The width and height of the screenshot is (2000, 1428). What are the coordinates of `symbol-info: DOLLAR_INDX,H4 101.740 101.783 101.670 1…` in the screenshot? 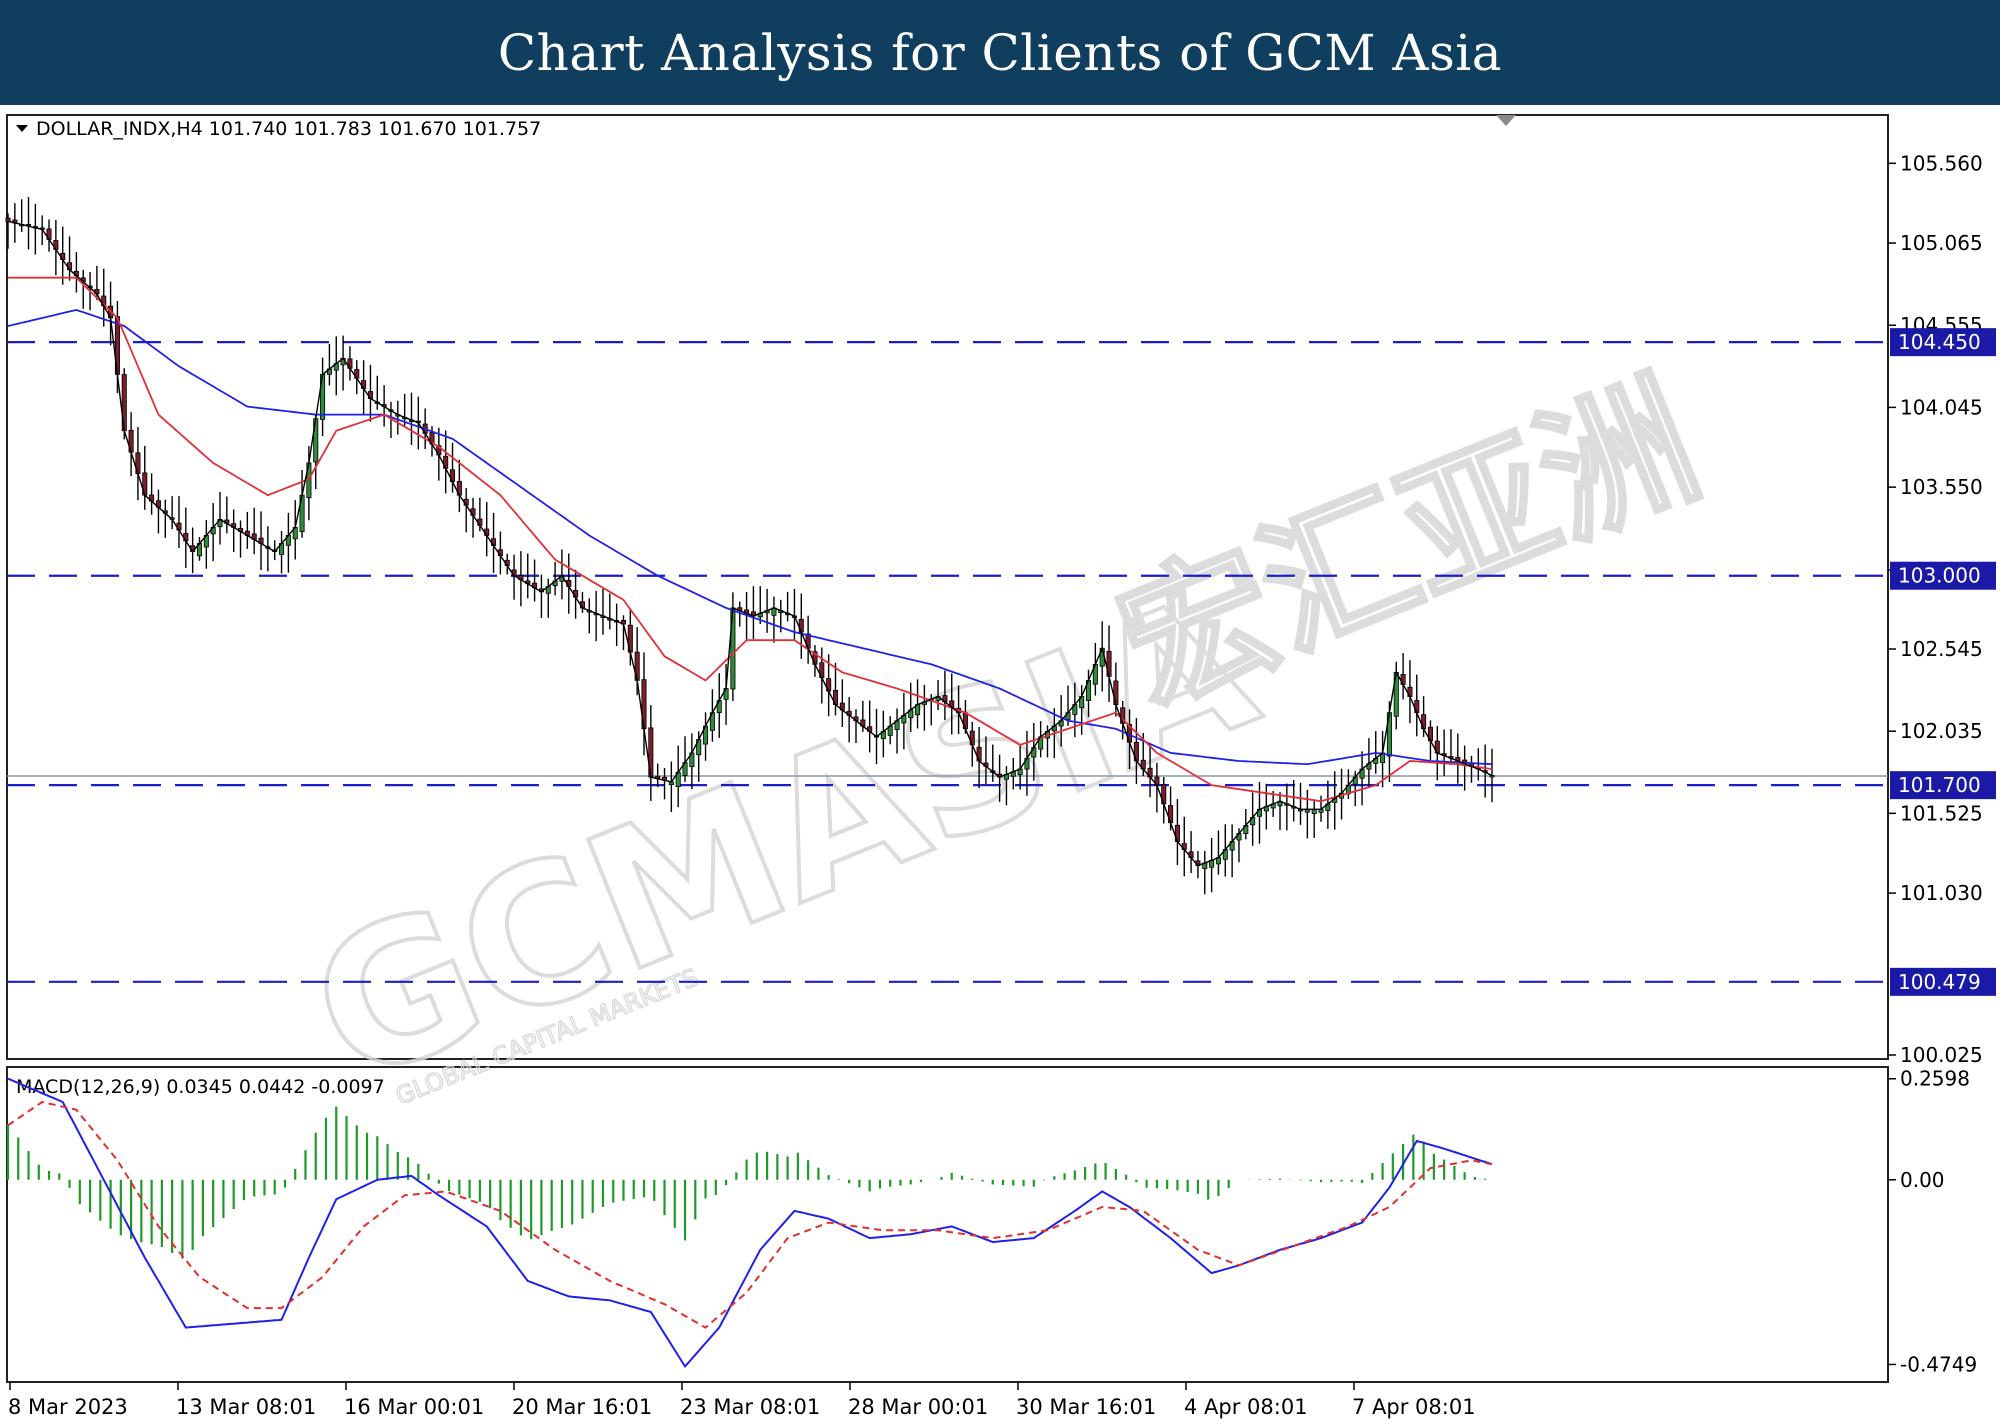 It's located at (288, 129).